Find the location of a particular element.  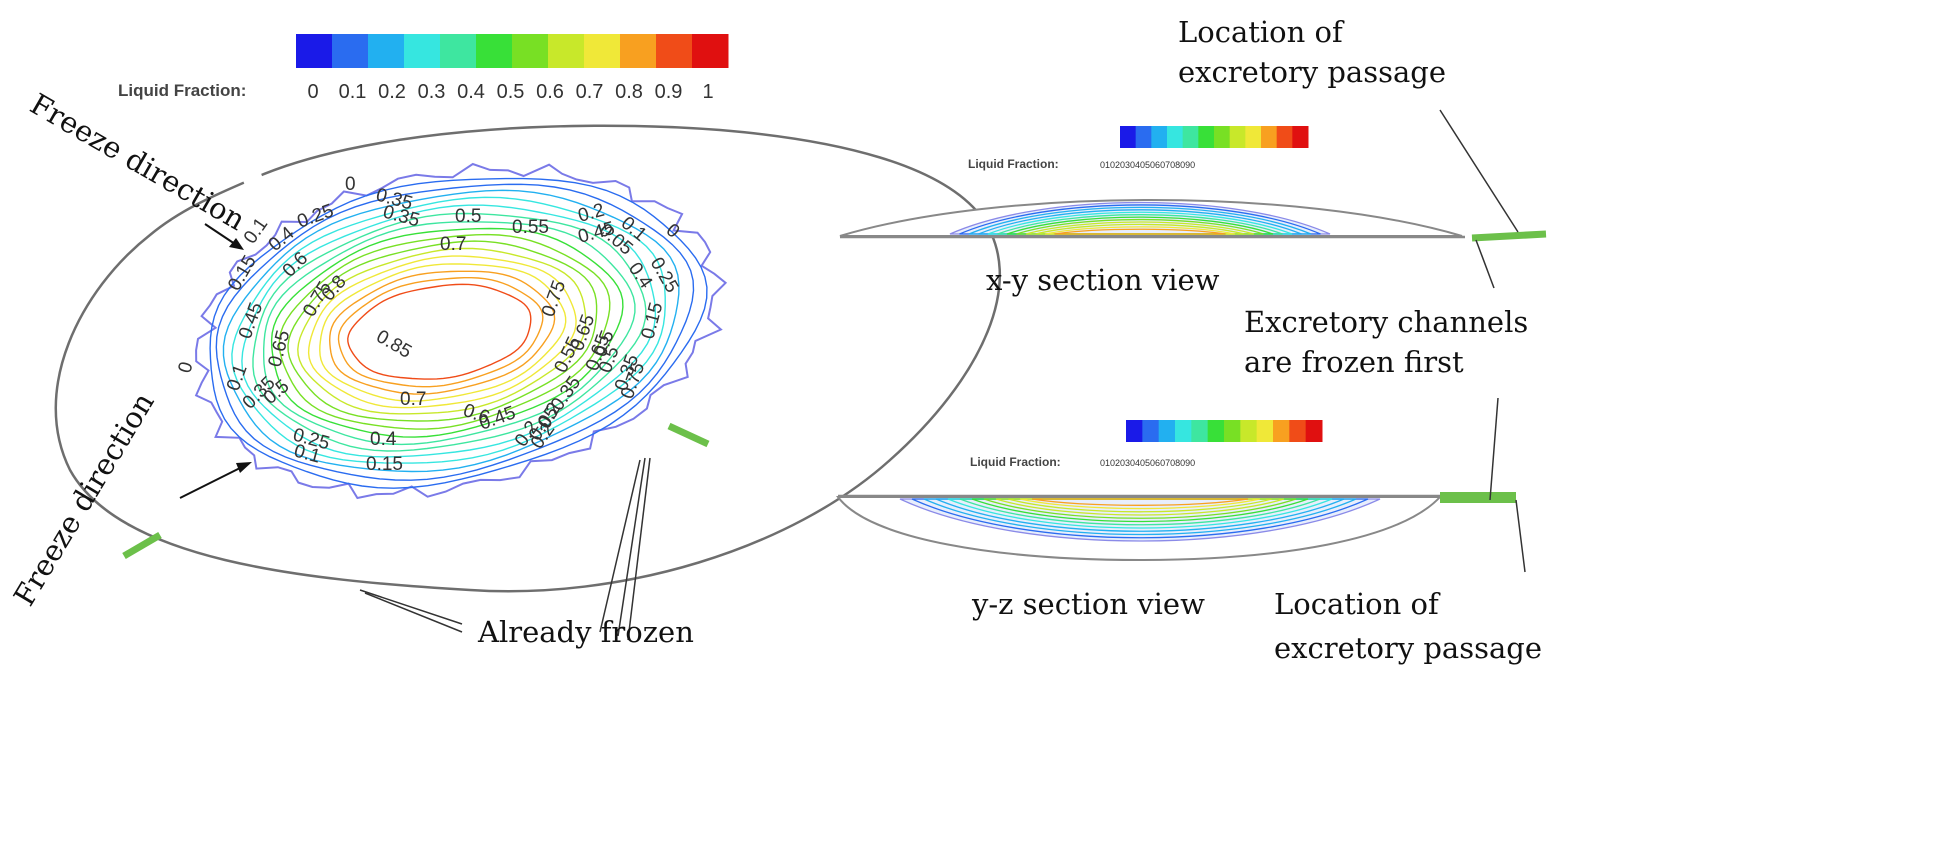

channels-line1: Excretory channels is located at coordinates (1386, 322).